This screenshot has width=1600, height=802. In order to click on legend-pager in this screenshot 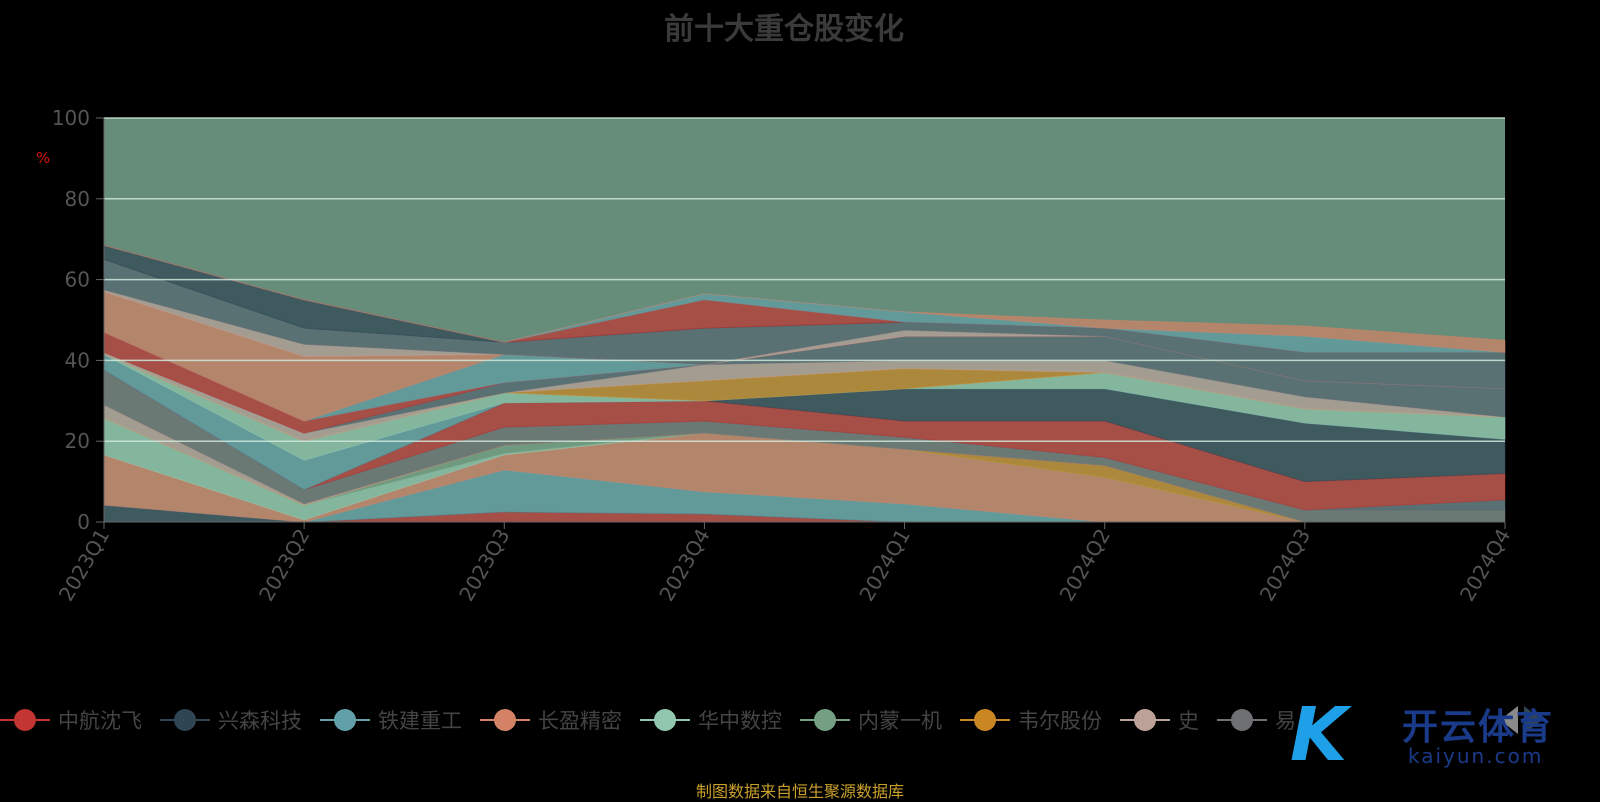, I will do `click(1521, 720)`.